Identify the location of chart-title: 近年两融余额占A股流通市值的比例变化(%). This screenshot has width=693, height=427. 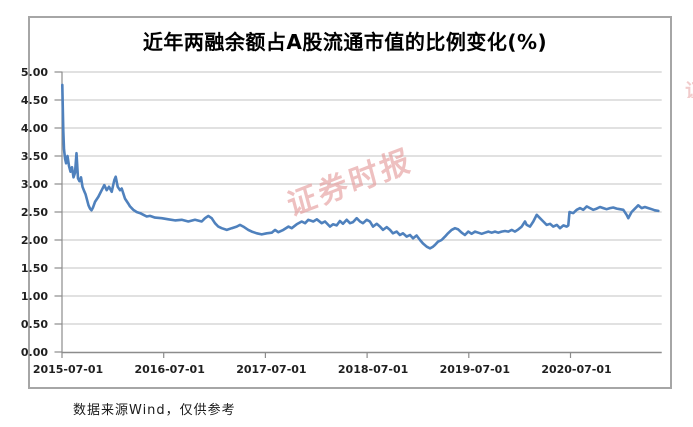
(345, 42).